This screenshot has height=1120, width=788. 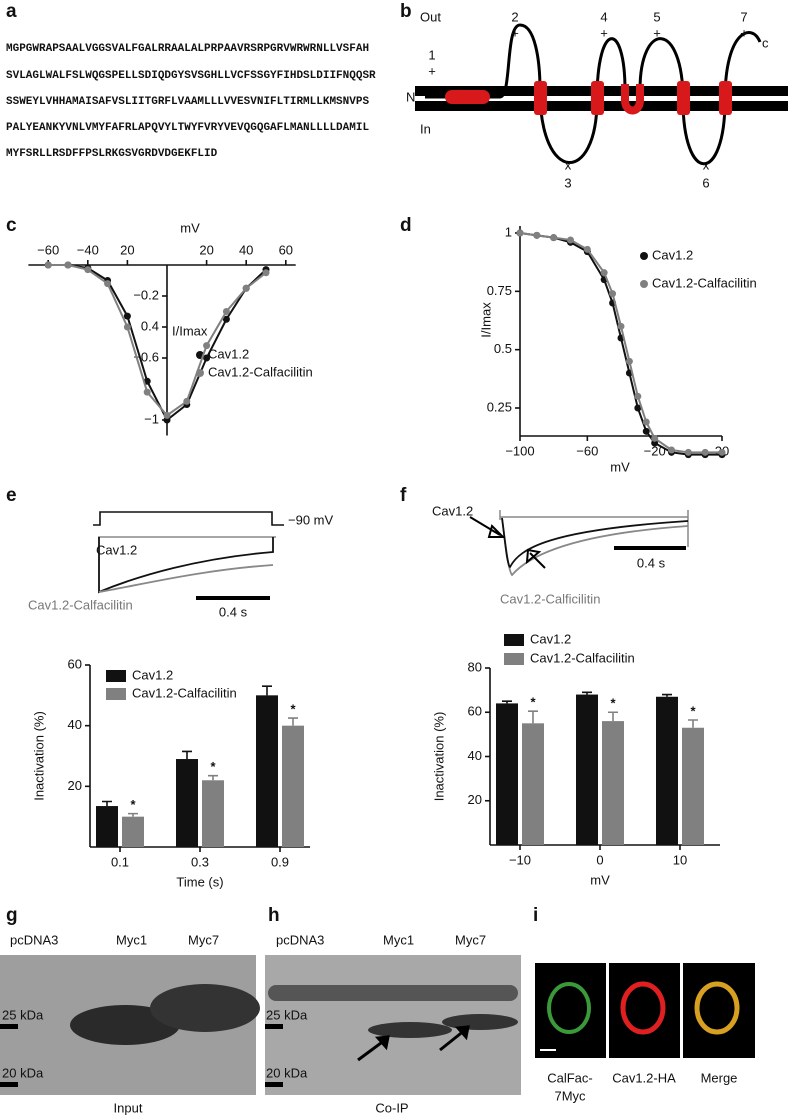 I want to click on panel-label: e, so click(x=11, y=495).